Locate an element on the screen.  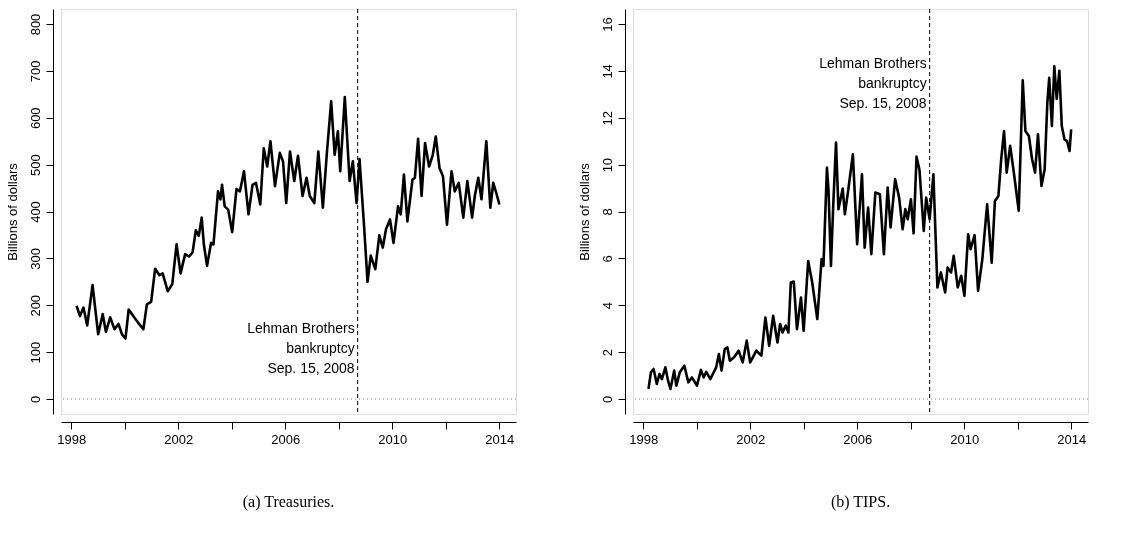
y-tick-label: 100 is located at coordinates (35, 352).